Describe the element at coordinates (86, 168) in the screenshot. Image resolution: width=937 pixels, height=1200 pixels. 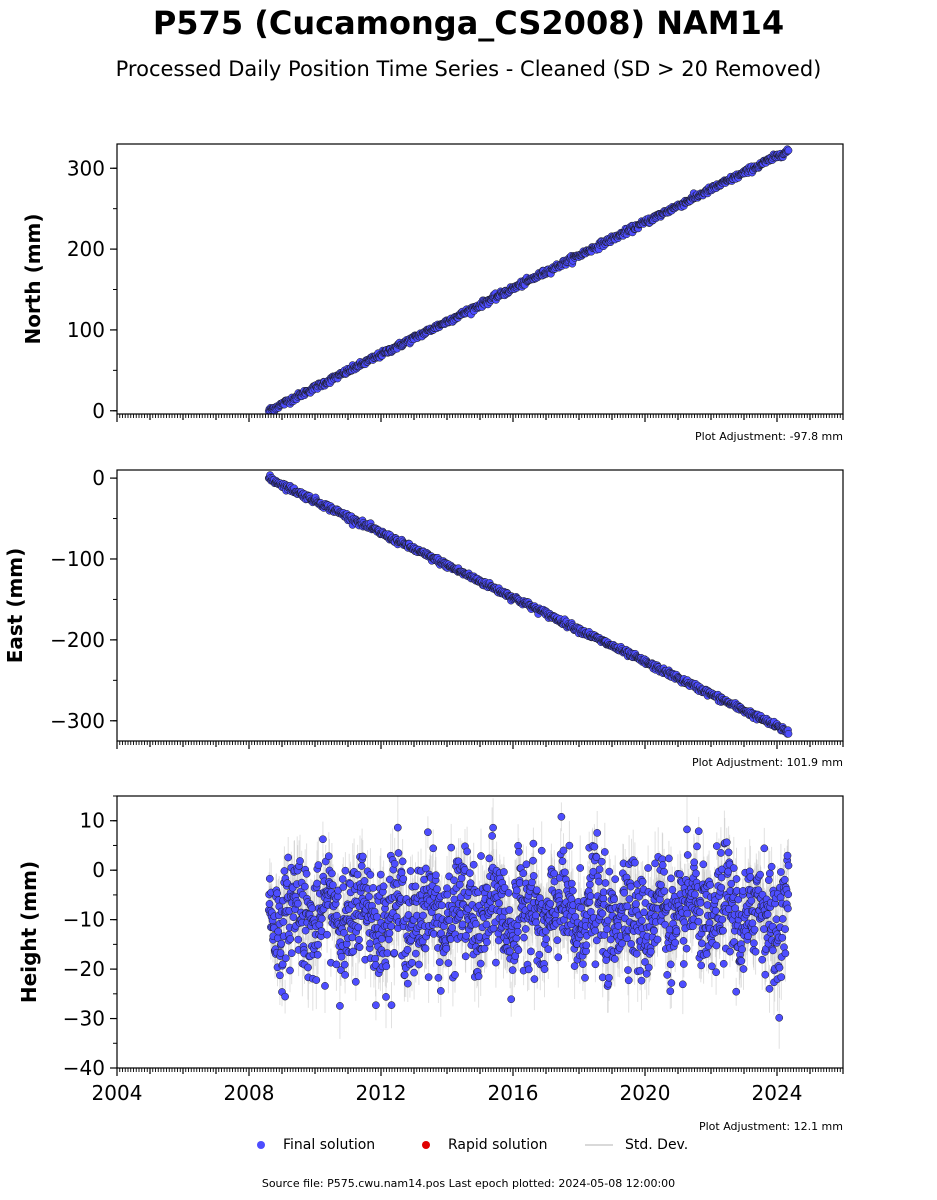
I see `y-tick-label: 300` at that location.